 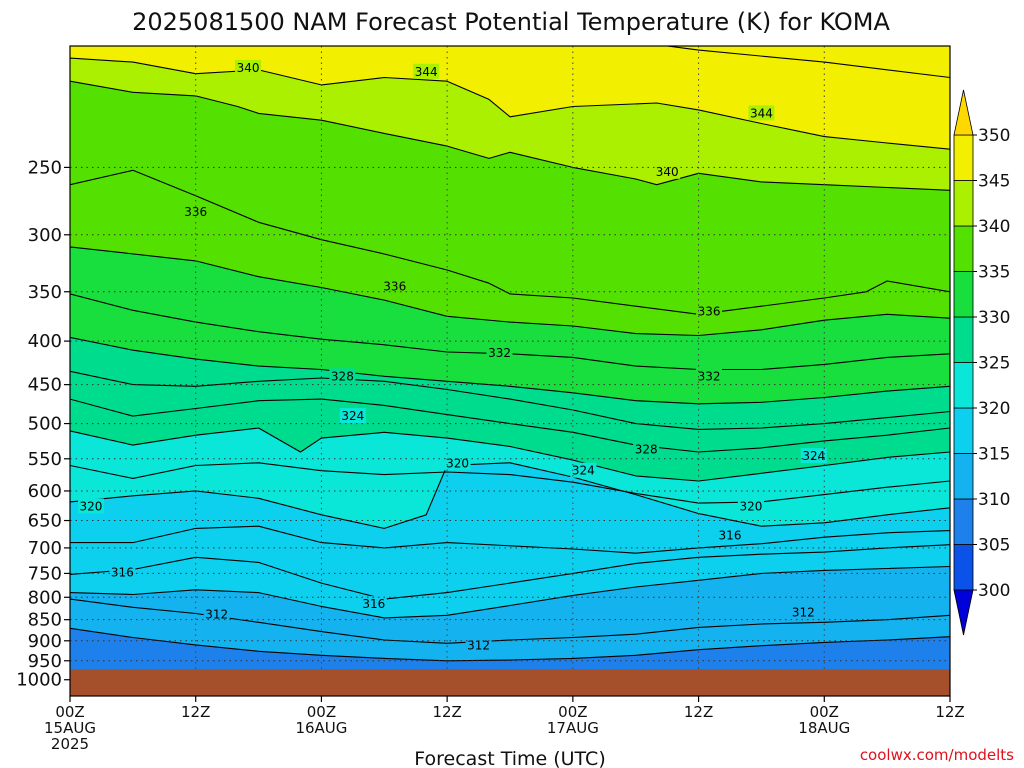 I want to click on y-tick-label: 850, so click(x=45, y=620).